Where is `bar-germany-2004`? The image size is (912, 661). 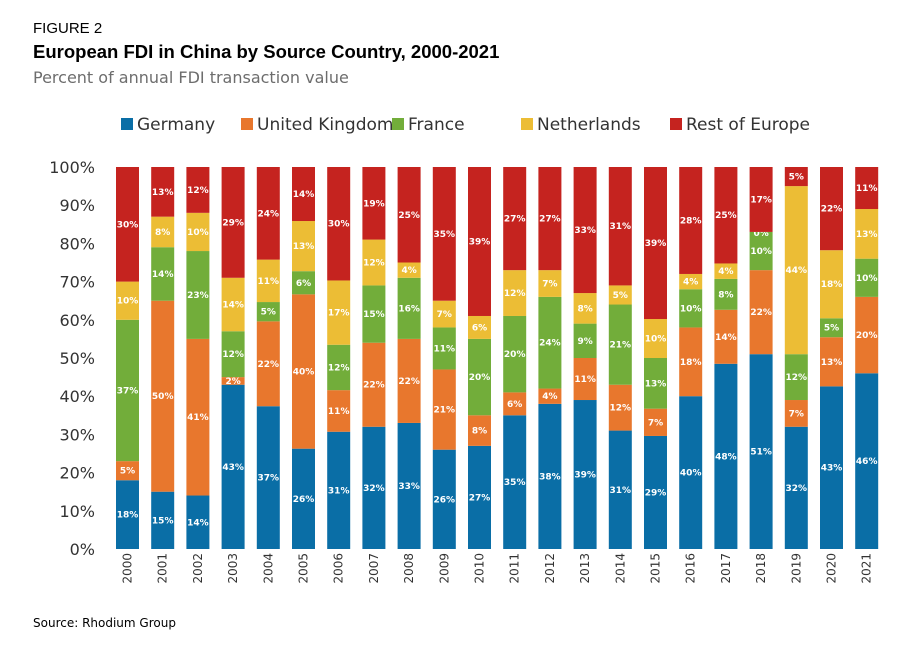 bar-germany-2004 is located at coordinates (268, 477).